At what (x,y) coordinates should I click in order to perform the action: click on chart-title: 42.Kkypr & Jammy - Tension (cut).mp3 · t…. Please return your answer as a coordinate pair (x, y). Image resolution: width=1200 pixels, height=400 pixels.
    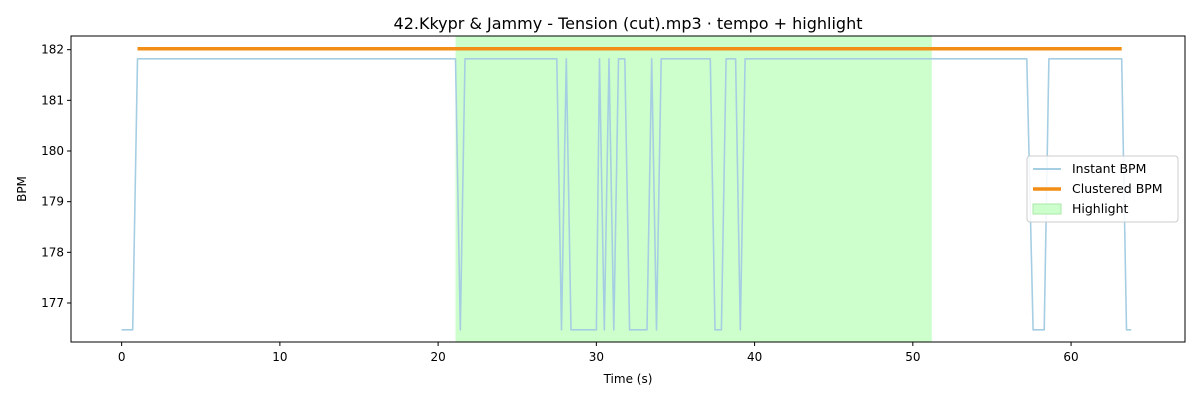
    Looking at the image, I should click on (628, 23).